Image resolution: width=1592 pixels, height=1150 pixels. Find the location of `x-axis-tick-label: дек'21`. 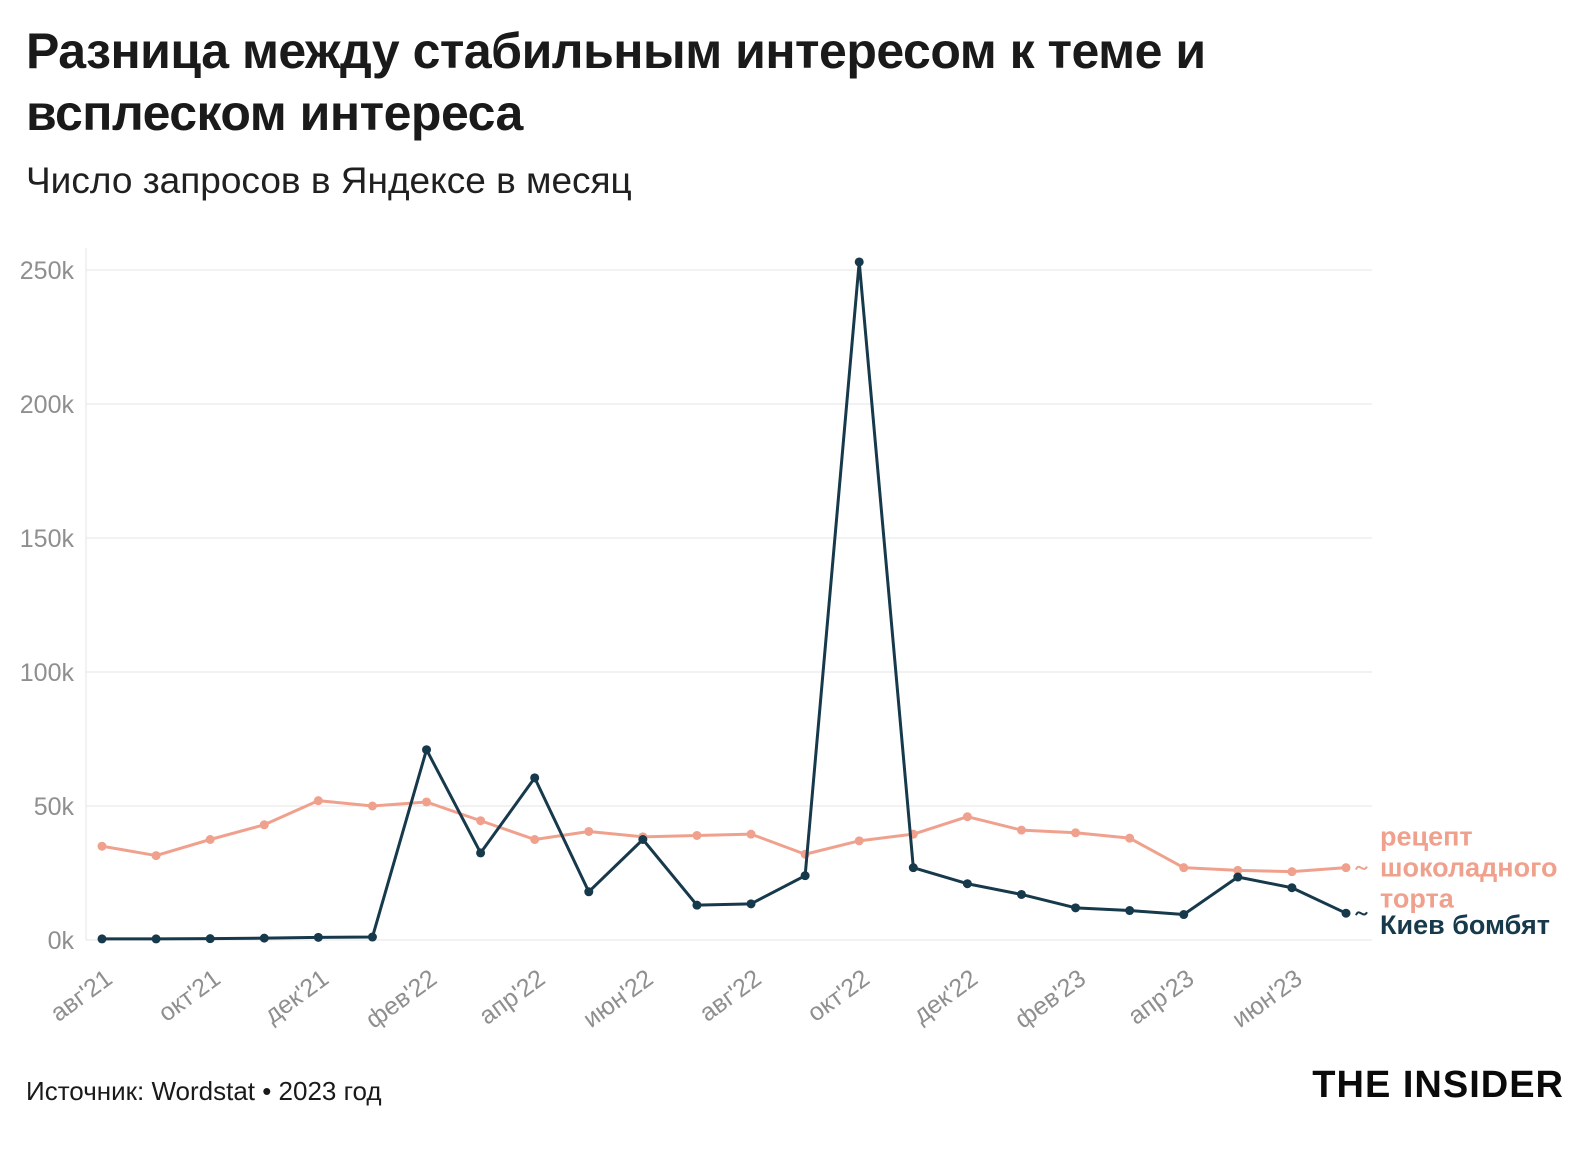

x-axis-tick-label: дек'21 is located at coordinates (296, 996).